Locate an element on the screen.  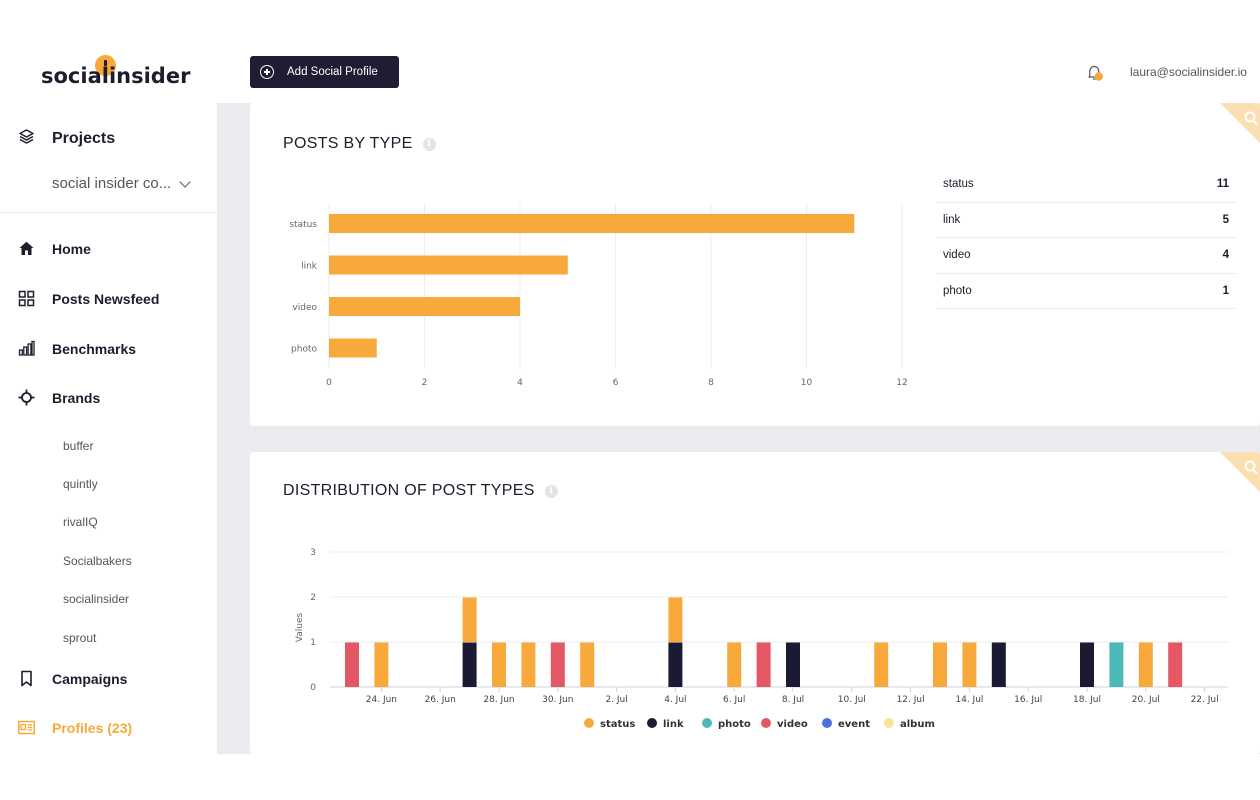
legend-item-status: status is located at coordinates (609, 724).